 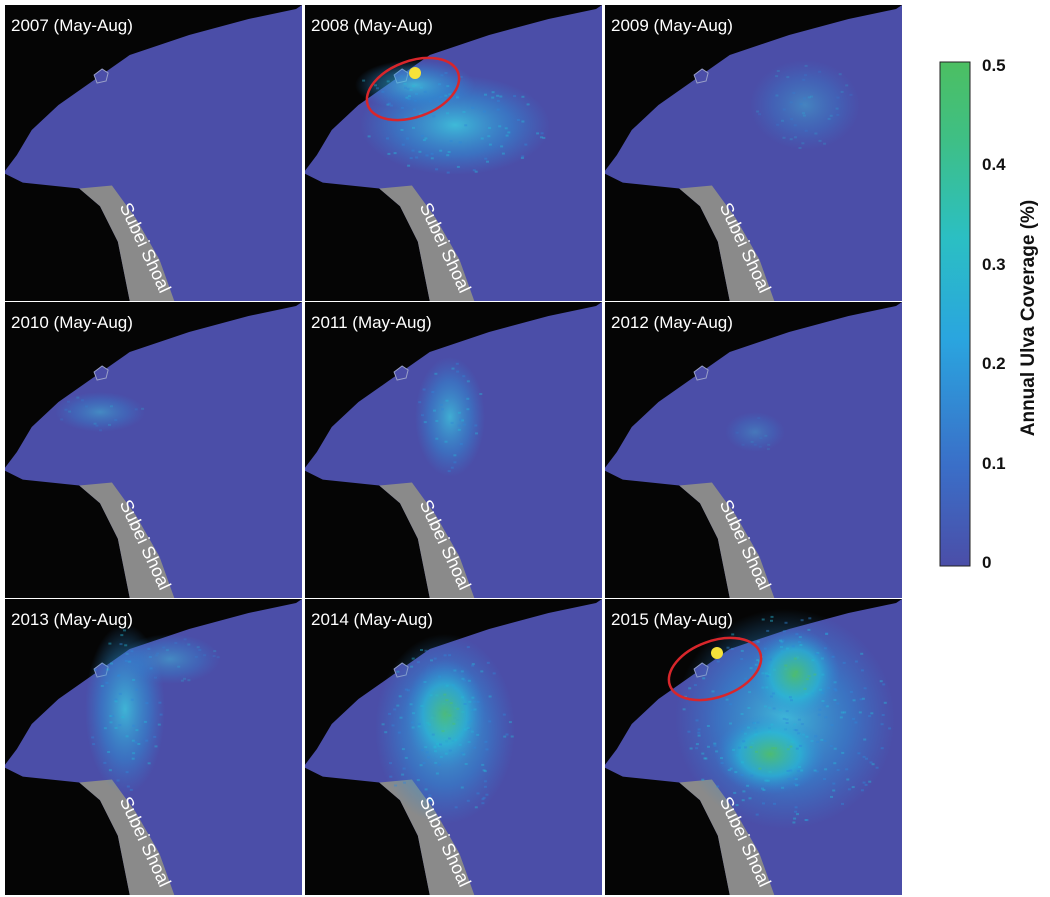 I want to click on map-panel-2013: 2013 (May-Aug)Subei Shoal, so click(x=153, y=747).